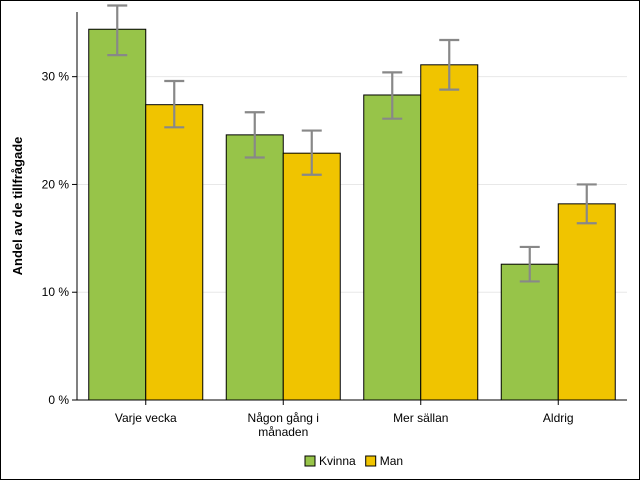 This screenshot has width=640, height=480. I want to click on x-tick-label: Varje vecka, so click(146, 418).